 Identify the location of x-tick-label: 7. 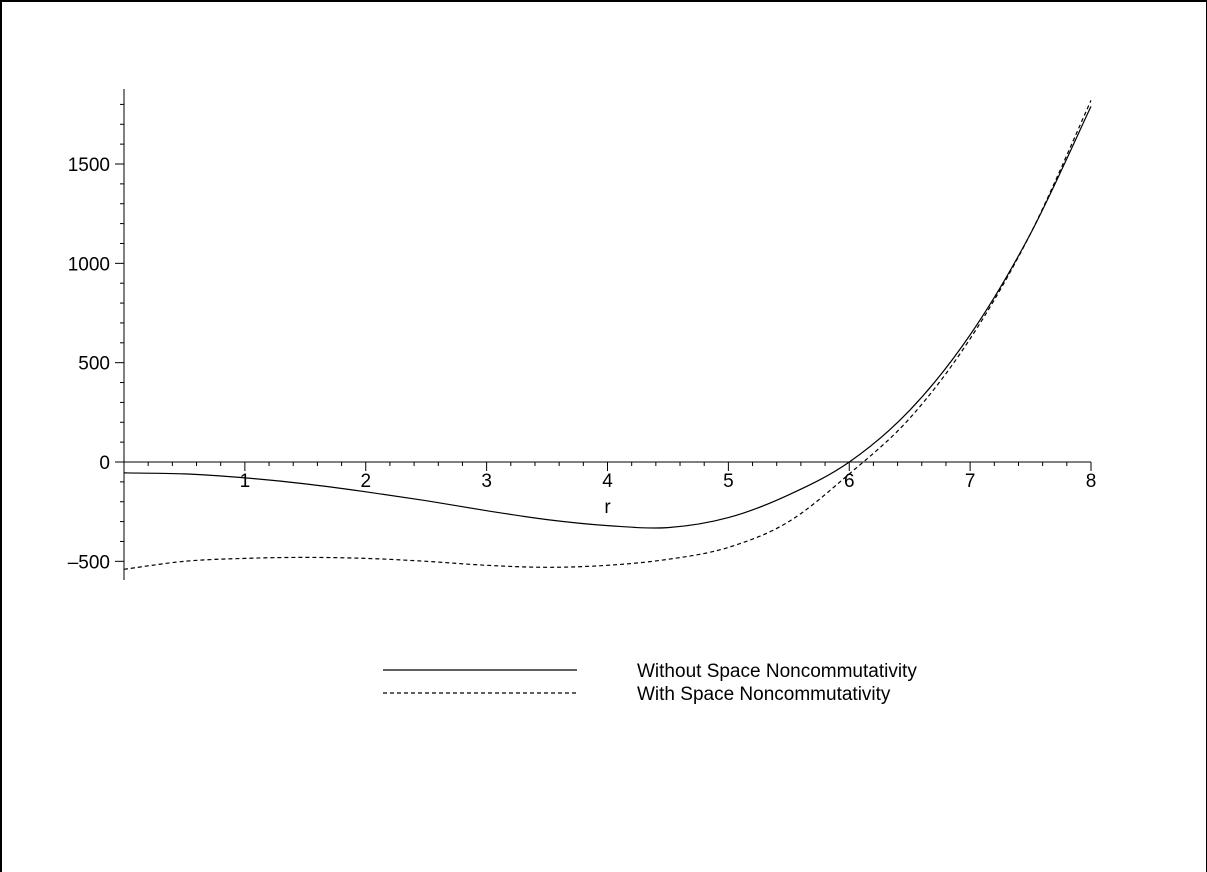
(970, 481).